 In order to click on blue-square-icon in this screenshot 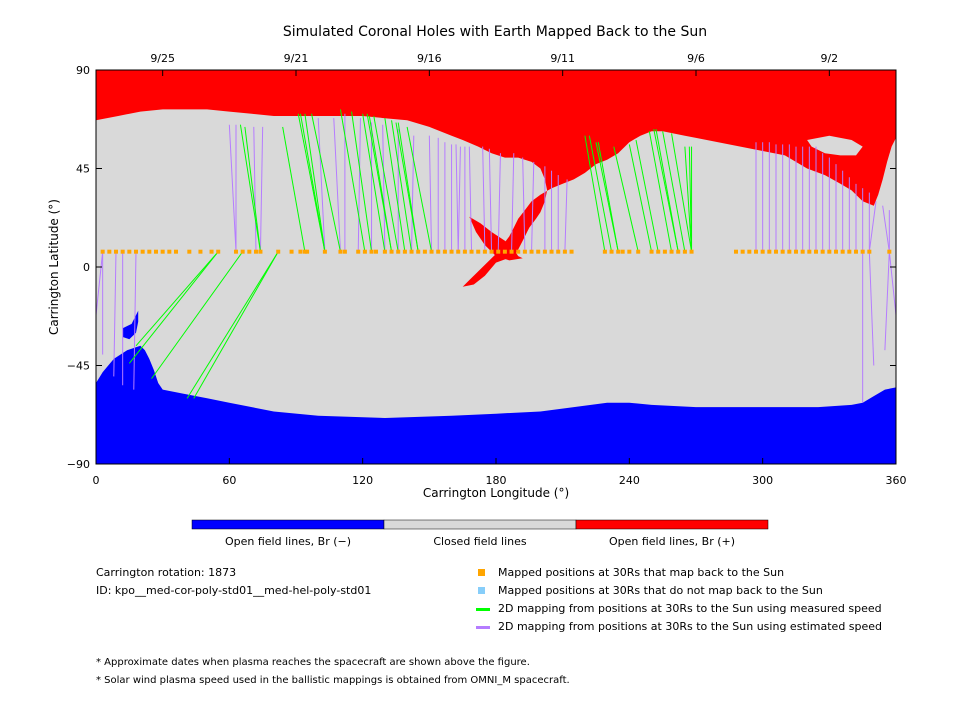, I will do `click(481, 590)`.